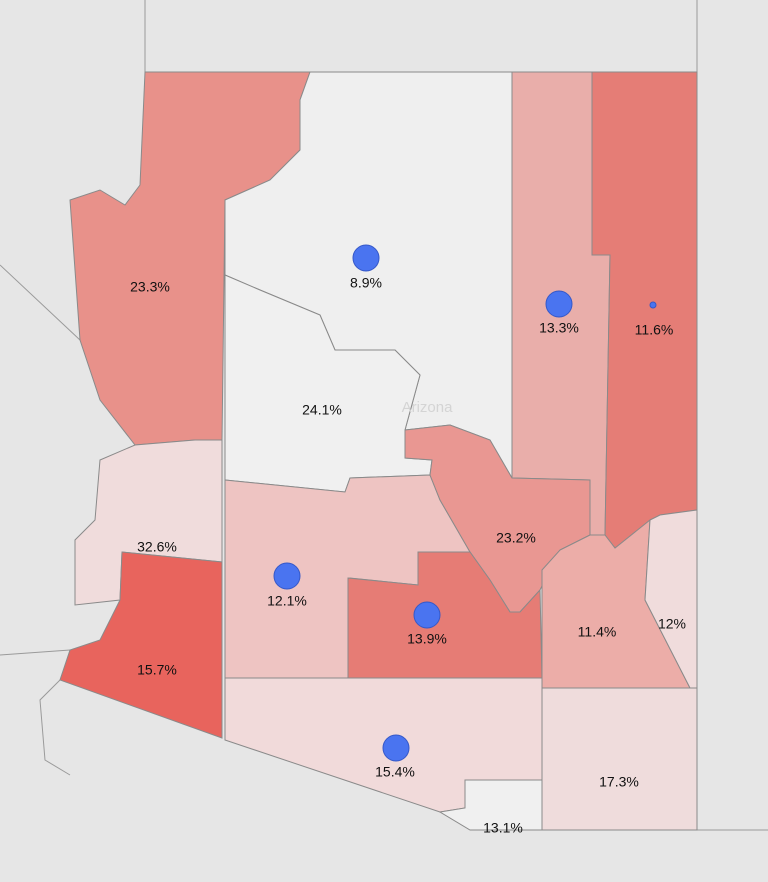  Describe the element at coordinates (366, 283) in the screenshot. I see `region-label: 8.9%` at that location.